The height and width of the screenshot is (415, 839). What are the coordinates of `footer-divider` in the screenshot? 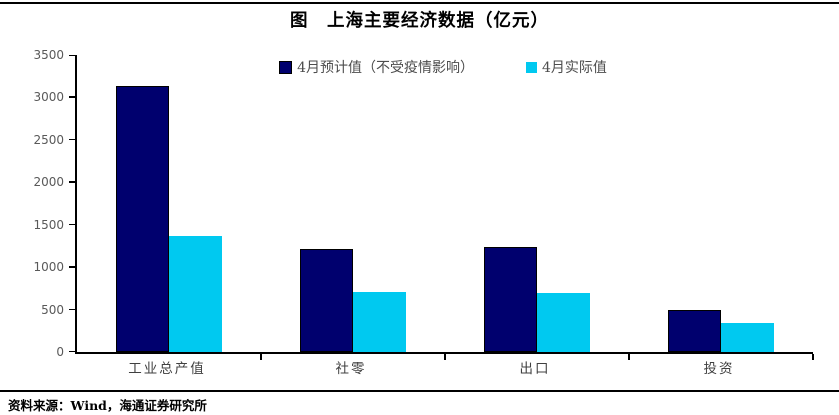 It's located at (419, 391).